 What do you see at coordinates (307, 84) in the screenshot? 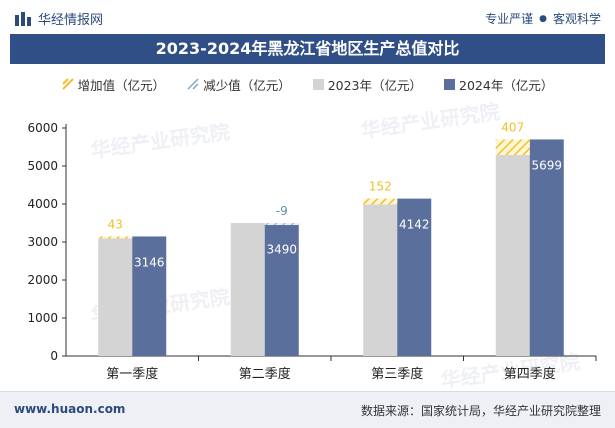
I see `legend: 增加值（亿元） 减少值（亿元） 2023年（亿元） 2024年（亿元）` at bounding box center [307, 84].